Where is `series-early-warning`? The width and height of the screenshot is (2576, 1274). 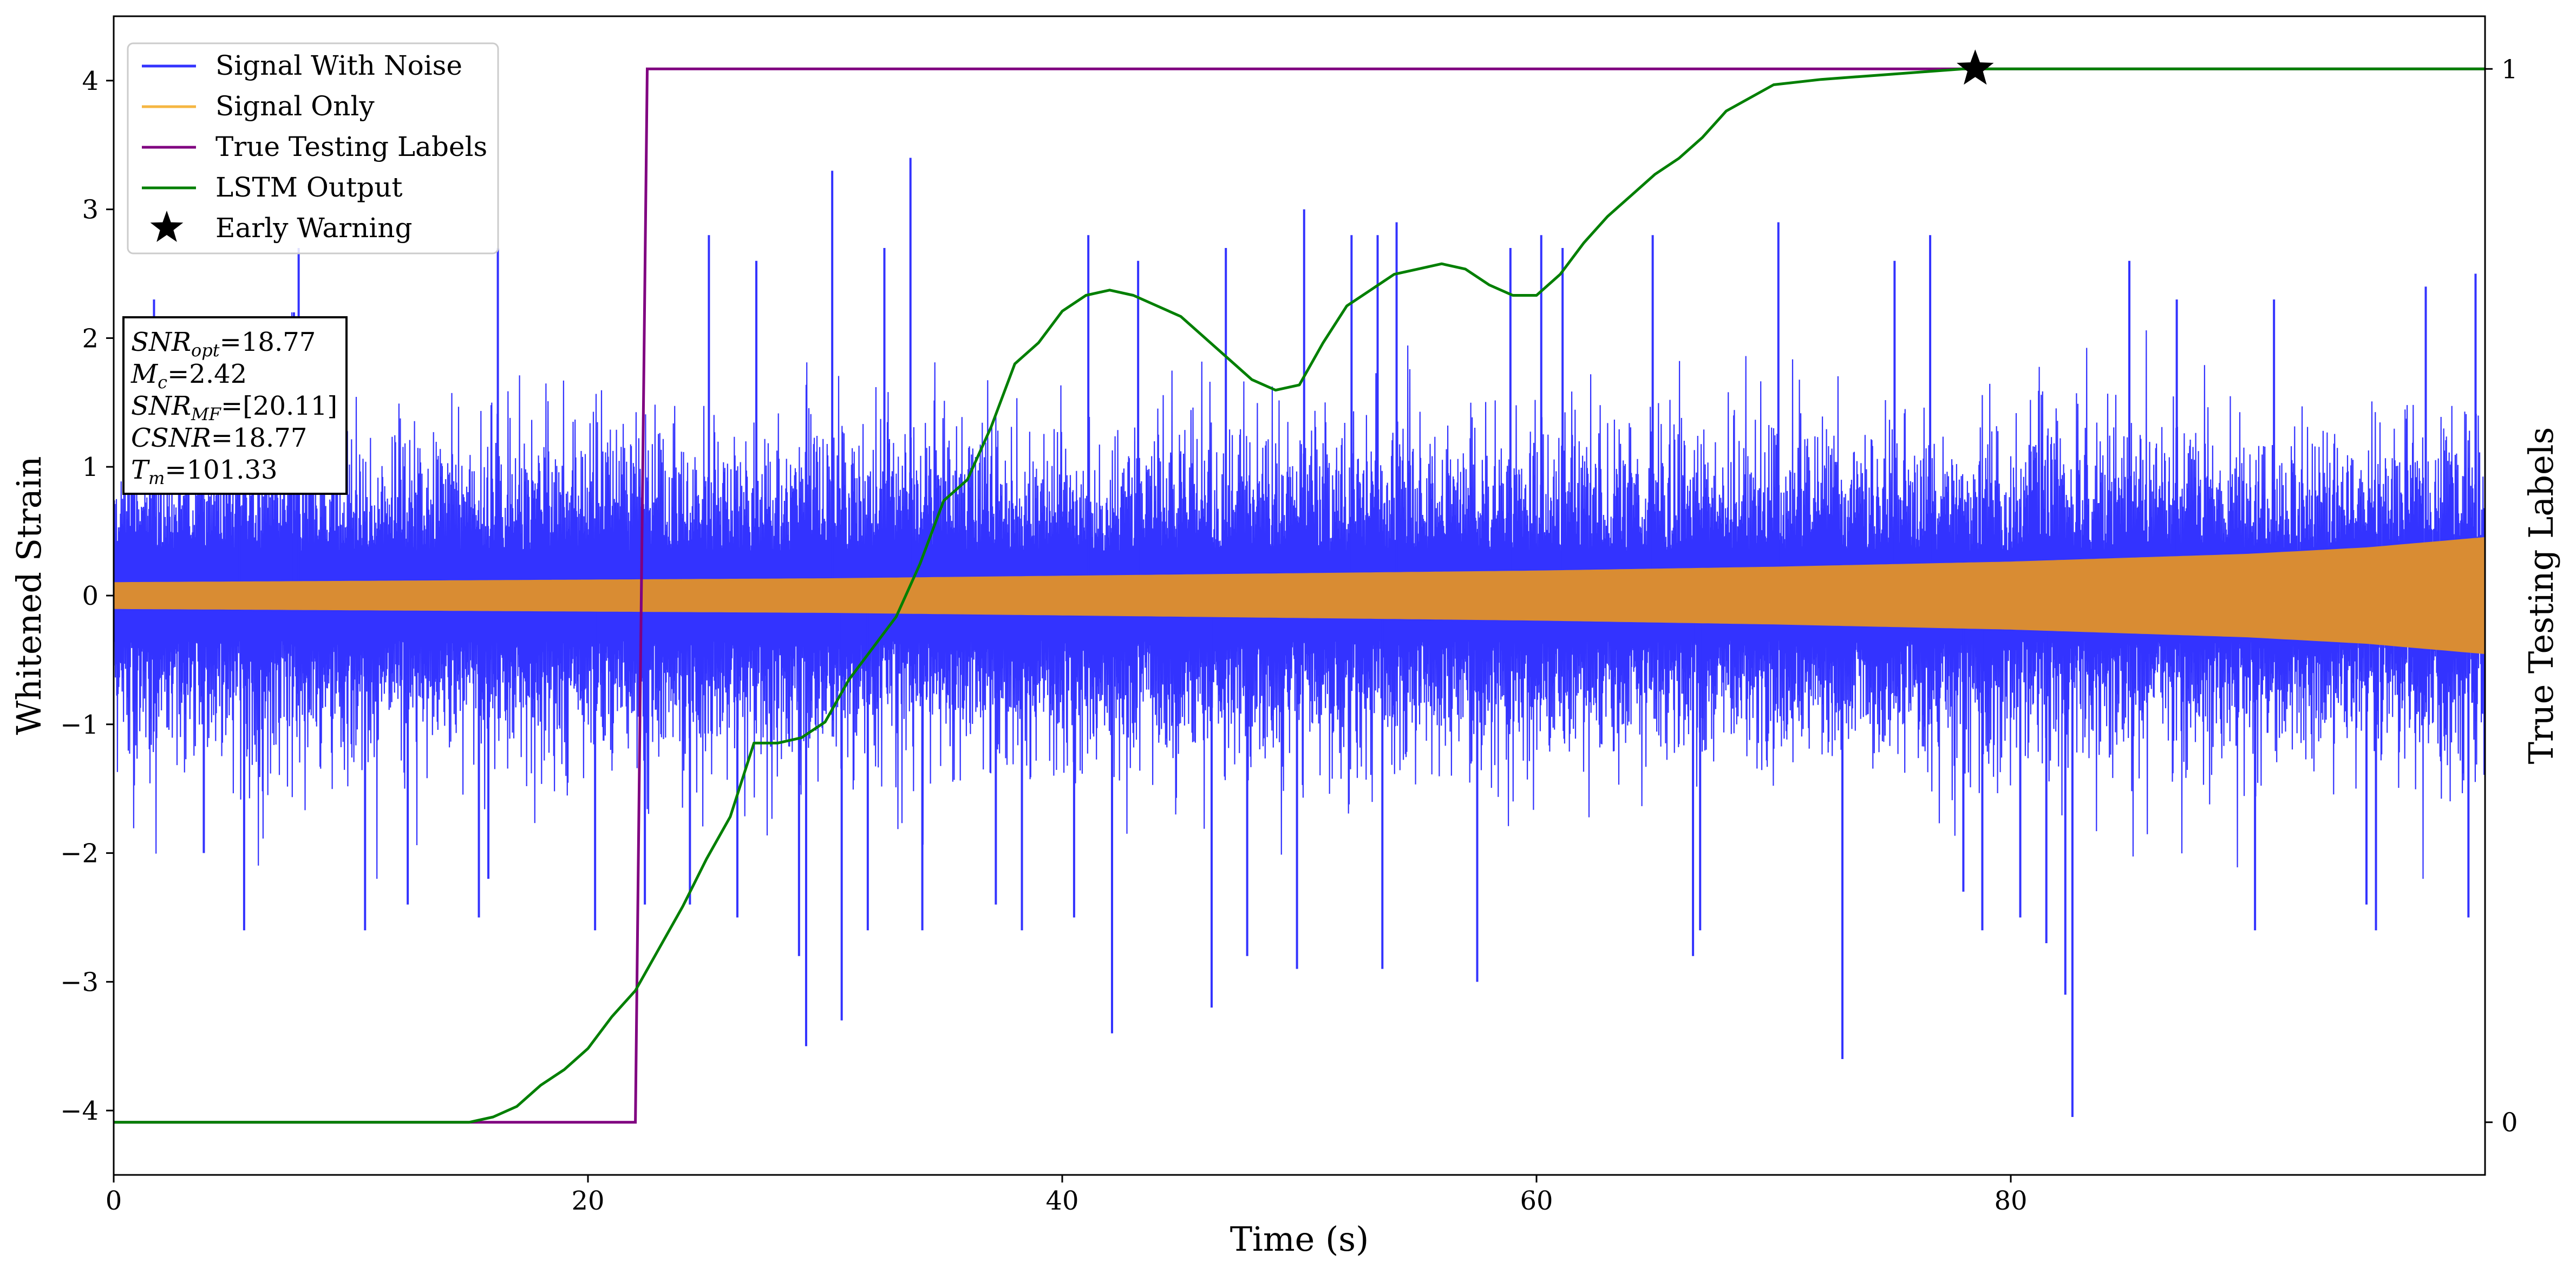
series-early-warning is located at coordinates (1976, 67).